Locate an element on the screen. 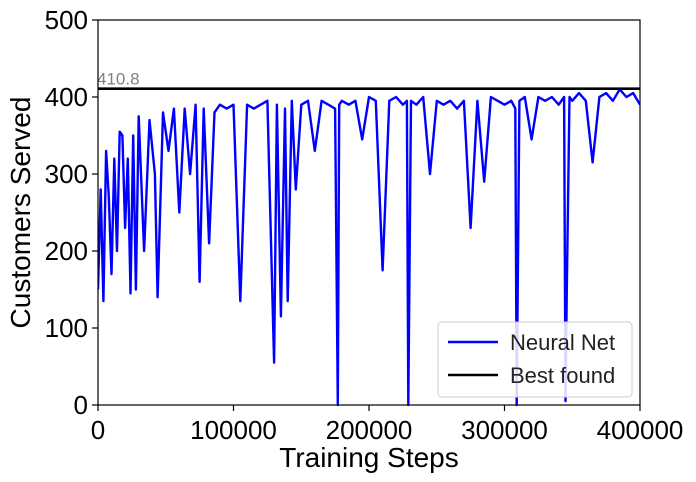 Image resolution: width=696 pixels, height=482 pixels. x-axis-label: Training Steps is located at coordinates (369, 457).